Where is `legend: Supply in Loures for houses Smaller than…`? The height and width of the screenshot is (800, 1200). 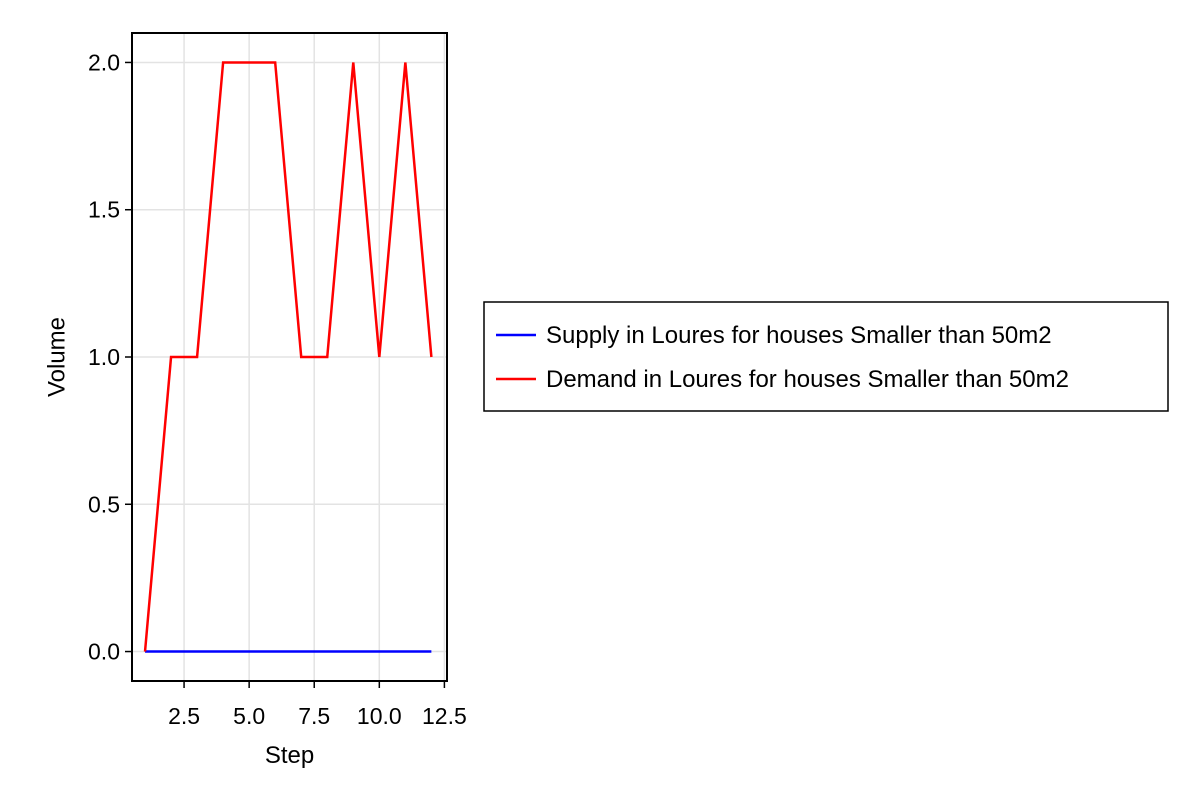
legend: Supply in Loures for houses Smaller than… is located at coordinates (826, 356).